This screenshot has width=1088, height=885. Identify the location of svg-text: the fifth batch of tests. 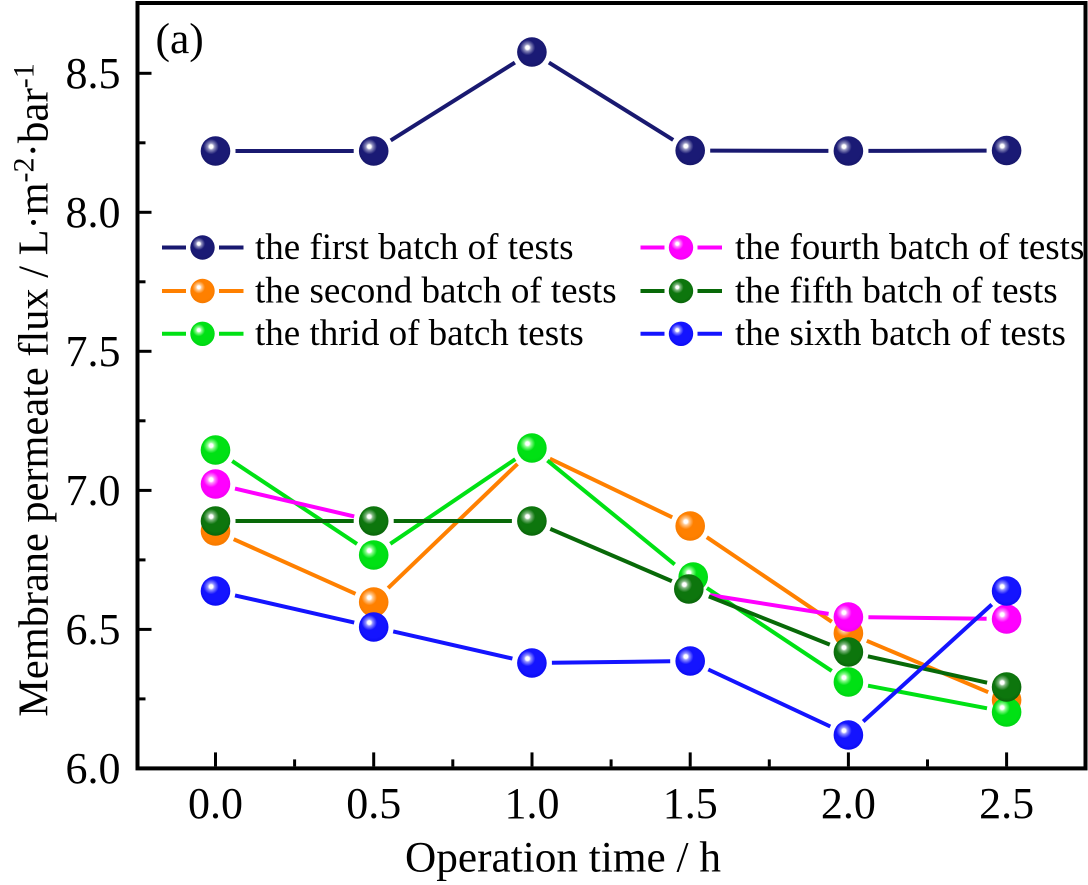
(896, 290).